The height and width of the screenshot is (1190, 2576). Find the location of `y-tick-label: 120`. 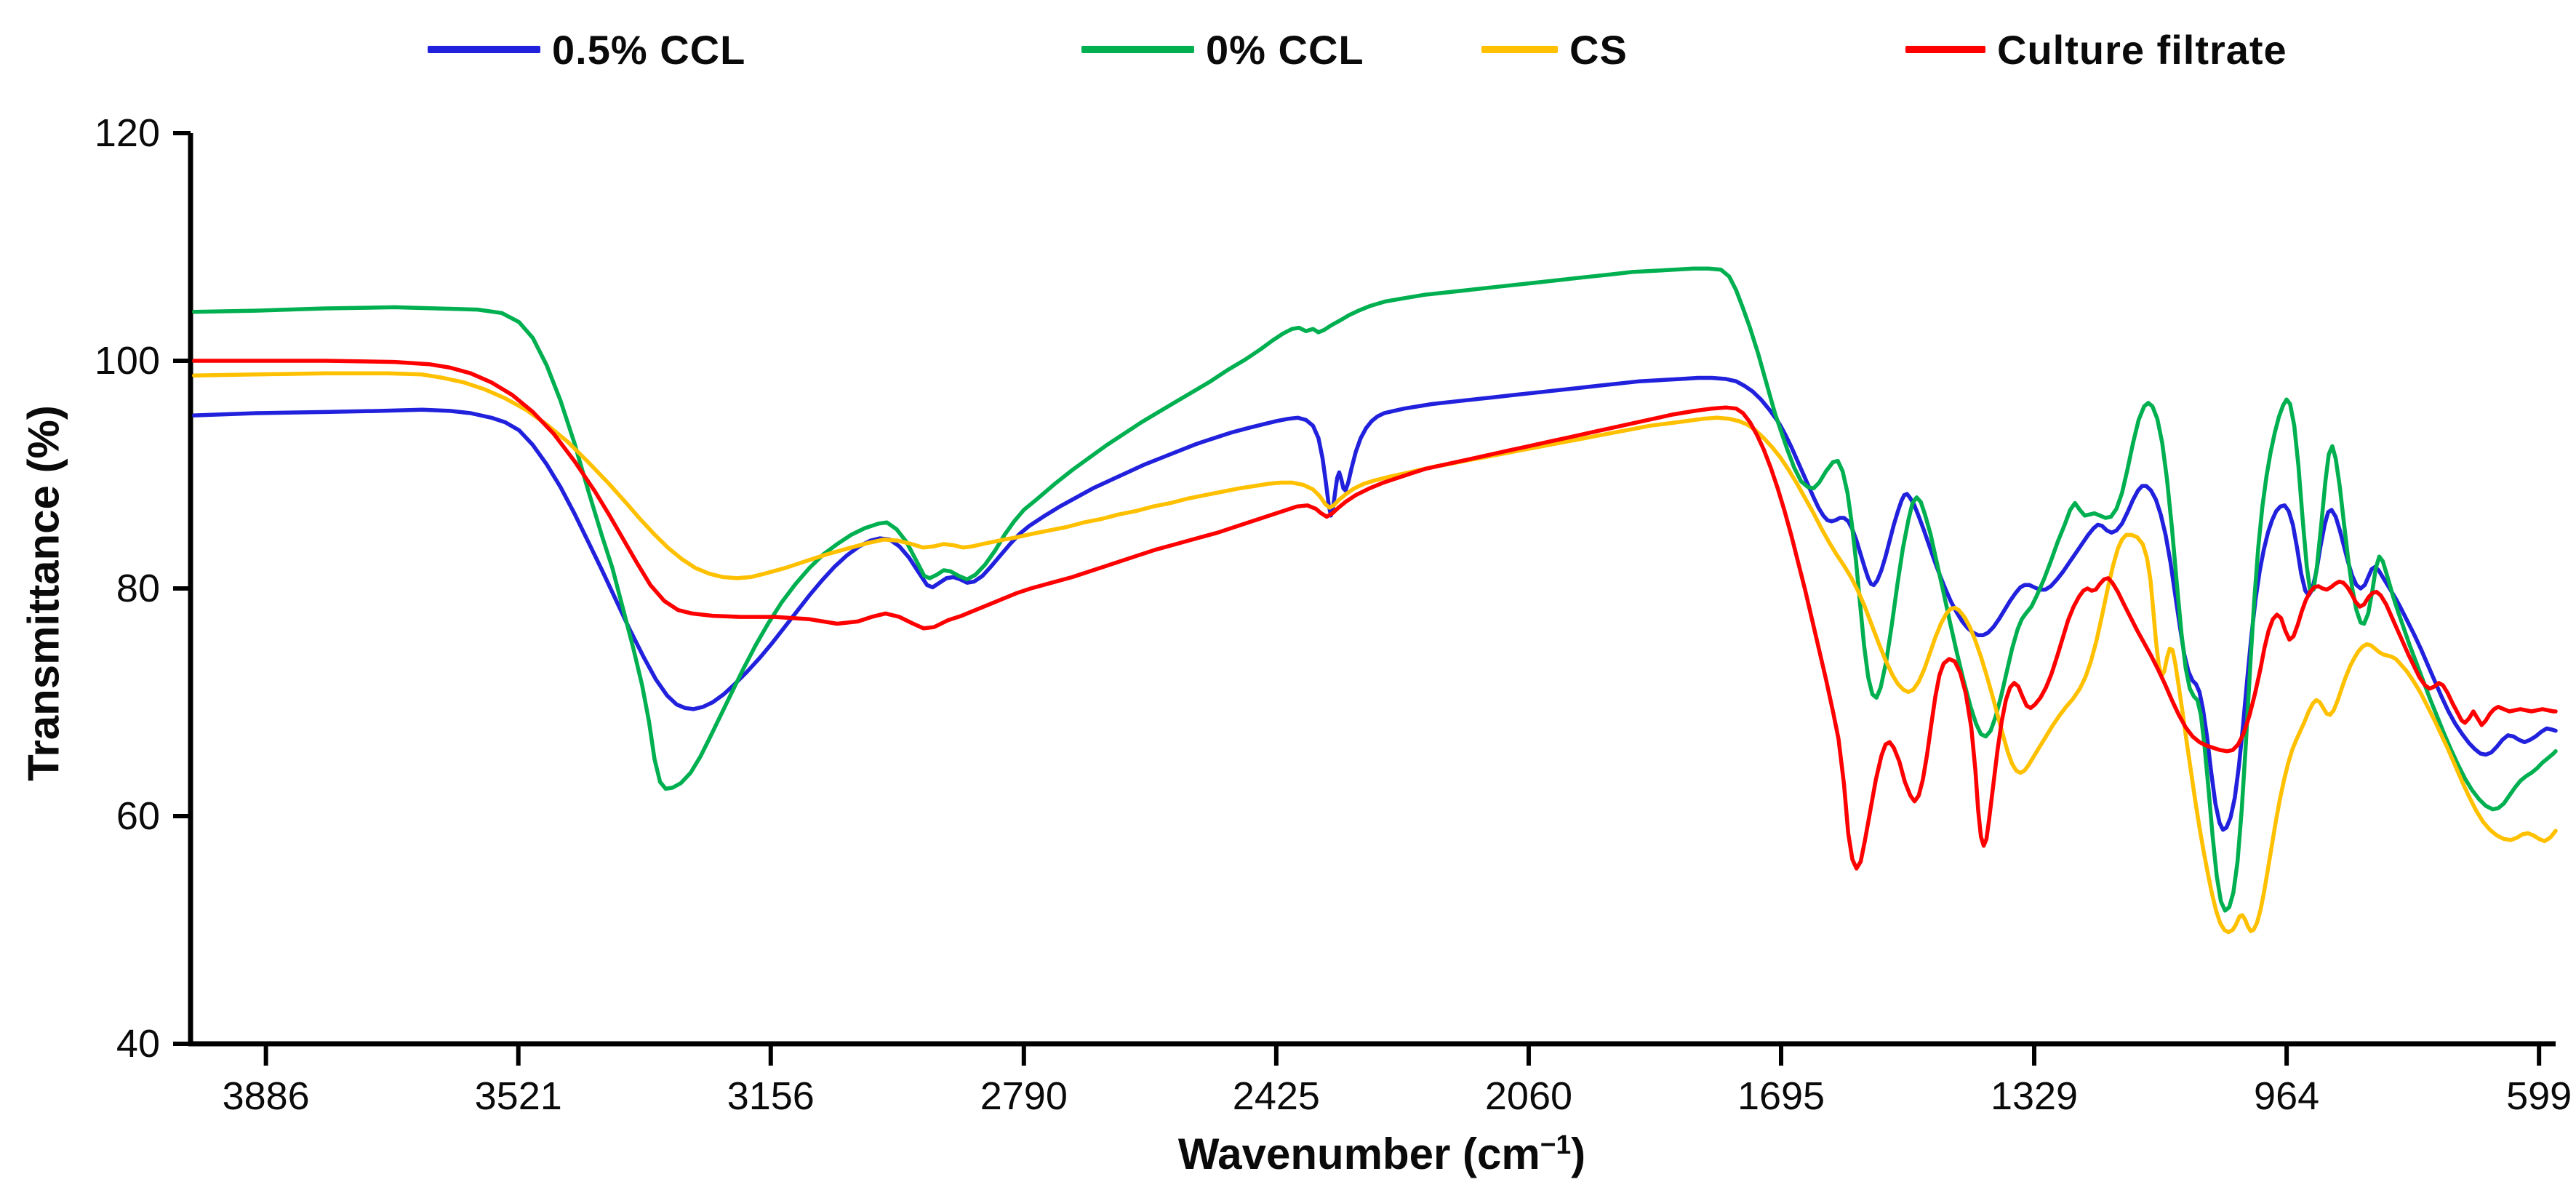

y-tick-label: 120 is located at coordinates (127, 133).